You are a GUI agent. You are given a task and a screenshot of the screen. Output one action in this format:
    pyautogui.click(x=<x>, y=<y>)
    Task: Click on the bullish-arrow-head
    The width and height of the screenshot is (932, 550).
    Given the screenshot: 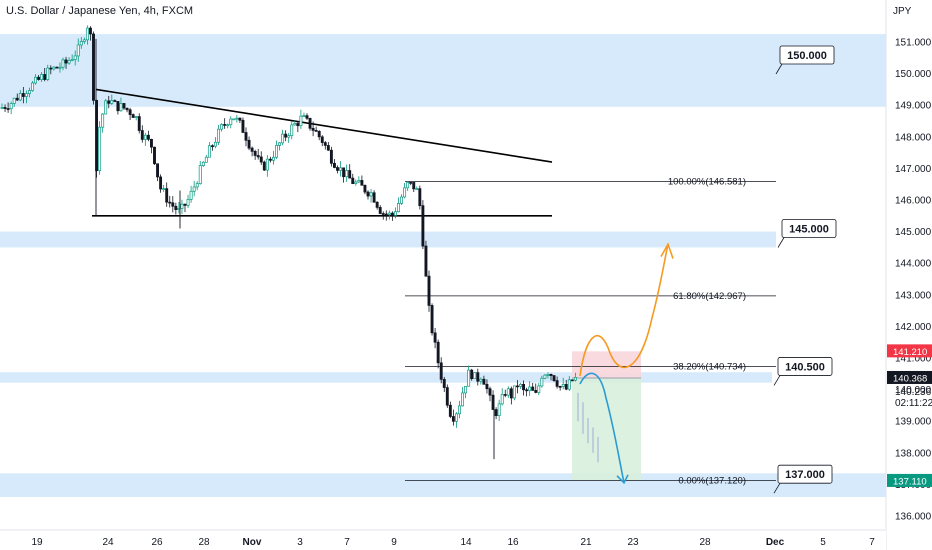 What is the action you would take?
    pyautogui.click(x=667, y=250)
    